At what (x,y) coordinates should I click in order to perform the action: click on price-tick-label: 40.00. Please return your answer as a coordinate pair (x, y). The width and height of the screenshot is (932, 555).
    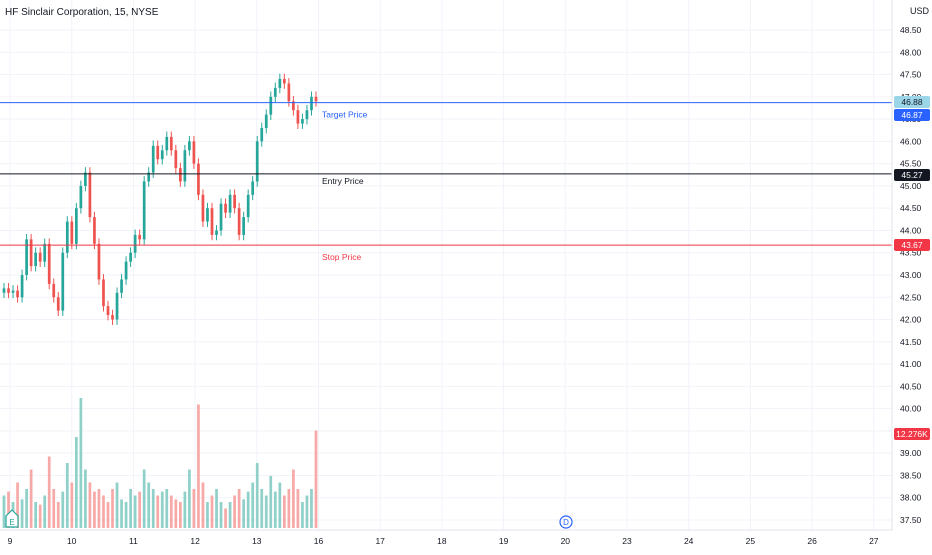
    Looking at the image, I should click on (911, 409).